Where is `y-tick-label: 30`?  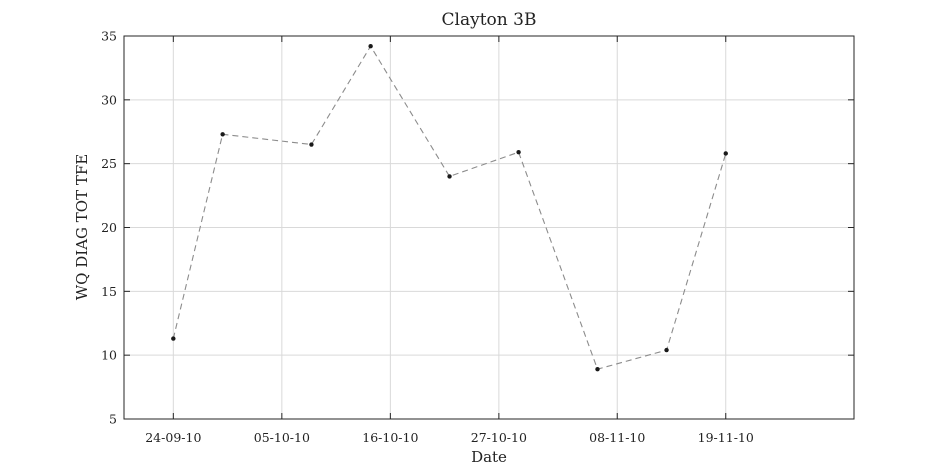
y-tick-label: 30 is located at coordinates (109, 99).